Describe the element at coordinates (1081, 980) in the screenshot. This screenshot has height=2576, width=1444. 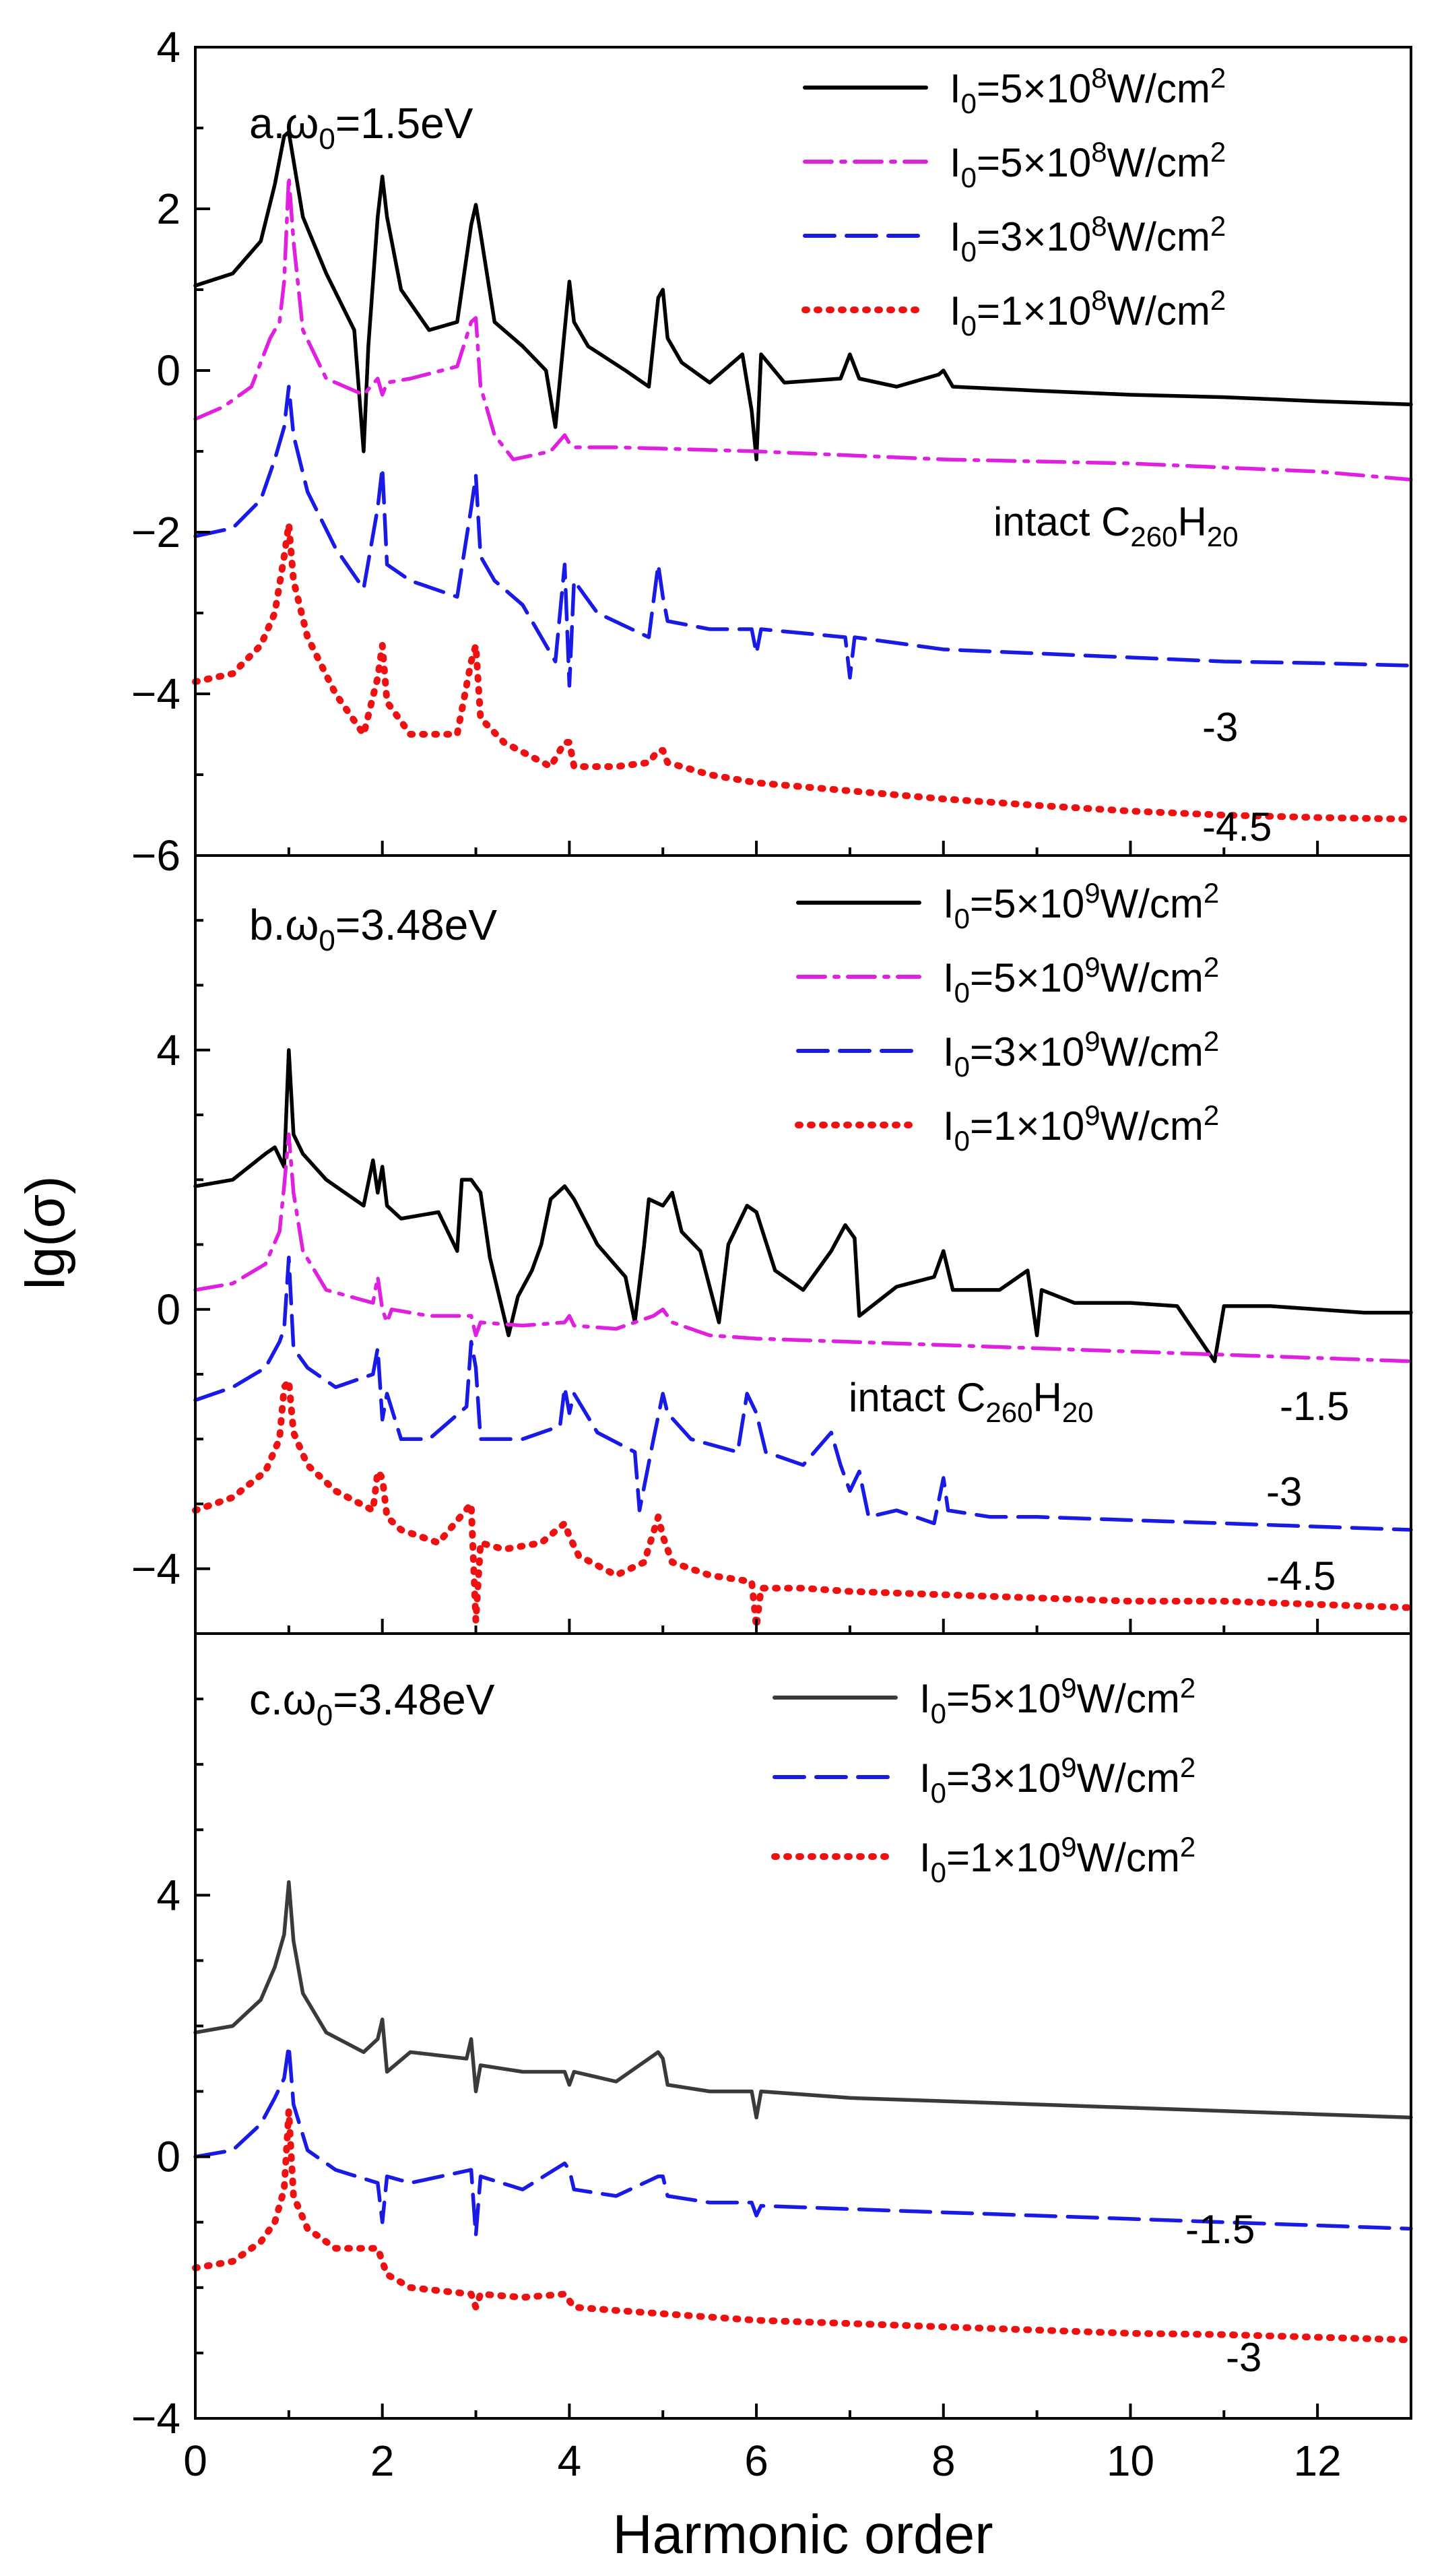
I see `panel-b-legend-label-2: I0=5×109W/cm2` at that location.